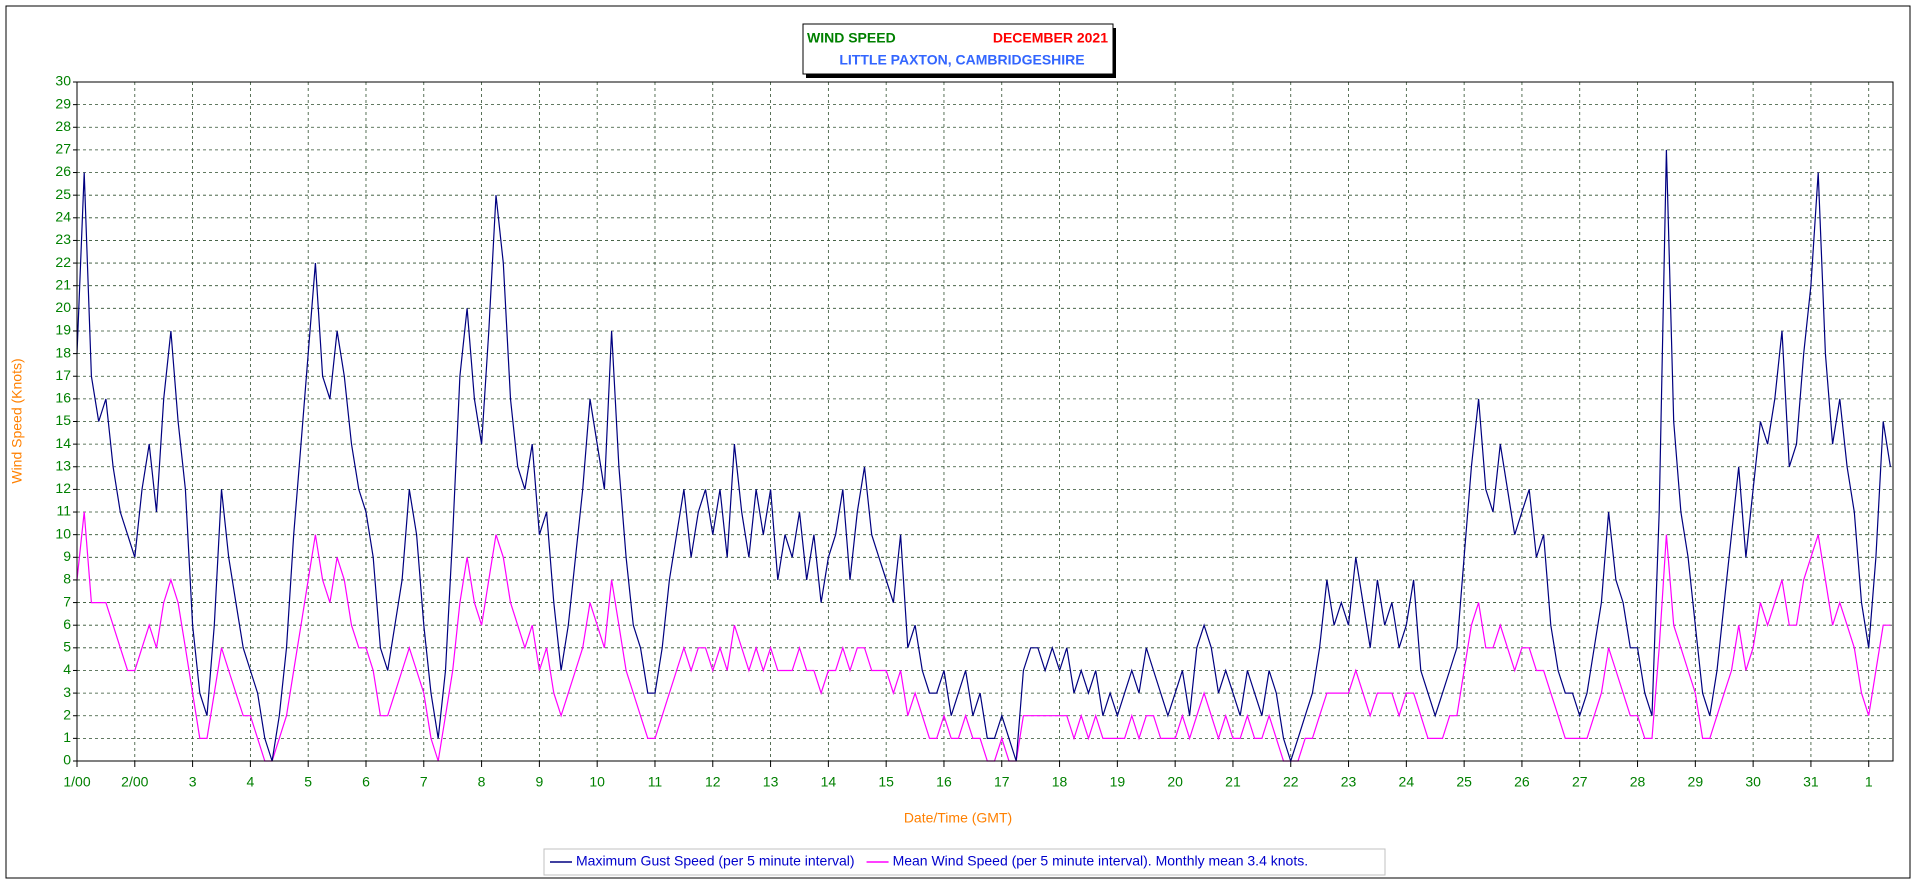 The width and height of the screenshot is (1916, 884). Describe the element at coordinates (961, 60) in the screenshot. I see `chart-subtitle: LITTLE PAXTON, CAMBRIDGESHIRE` at that location.